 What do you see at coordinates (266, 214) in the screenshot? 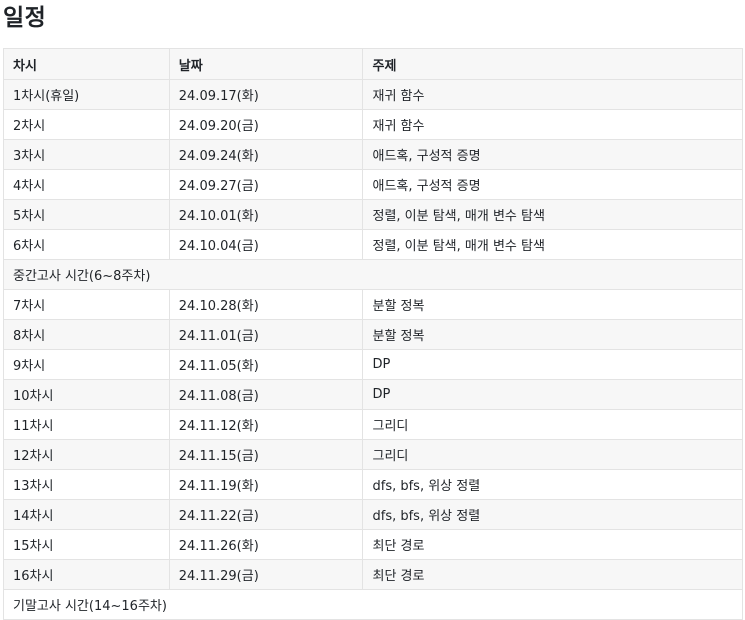
I see `date-cell: 24.10.01(화)` at bounding box center [266, 214].